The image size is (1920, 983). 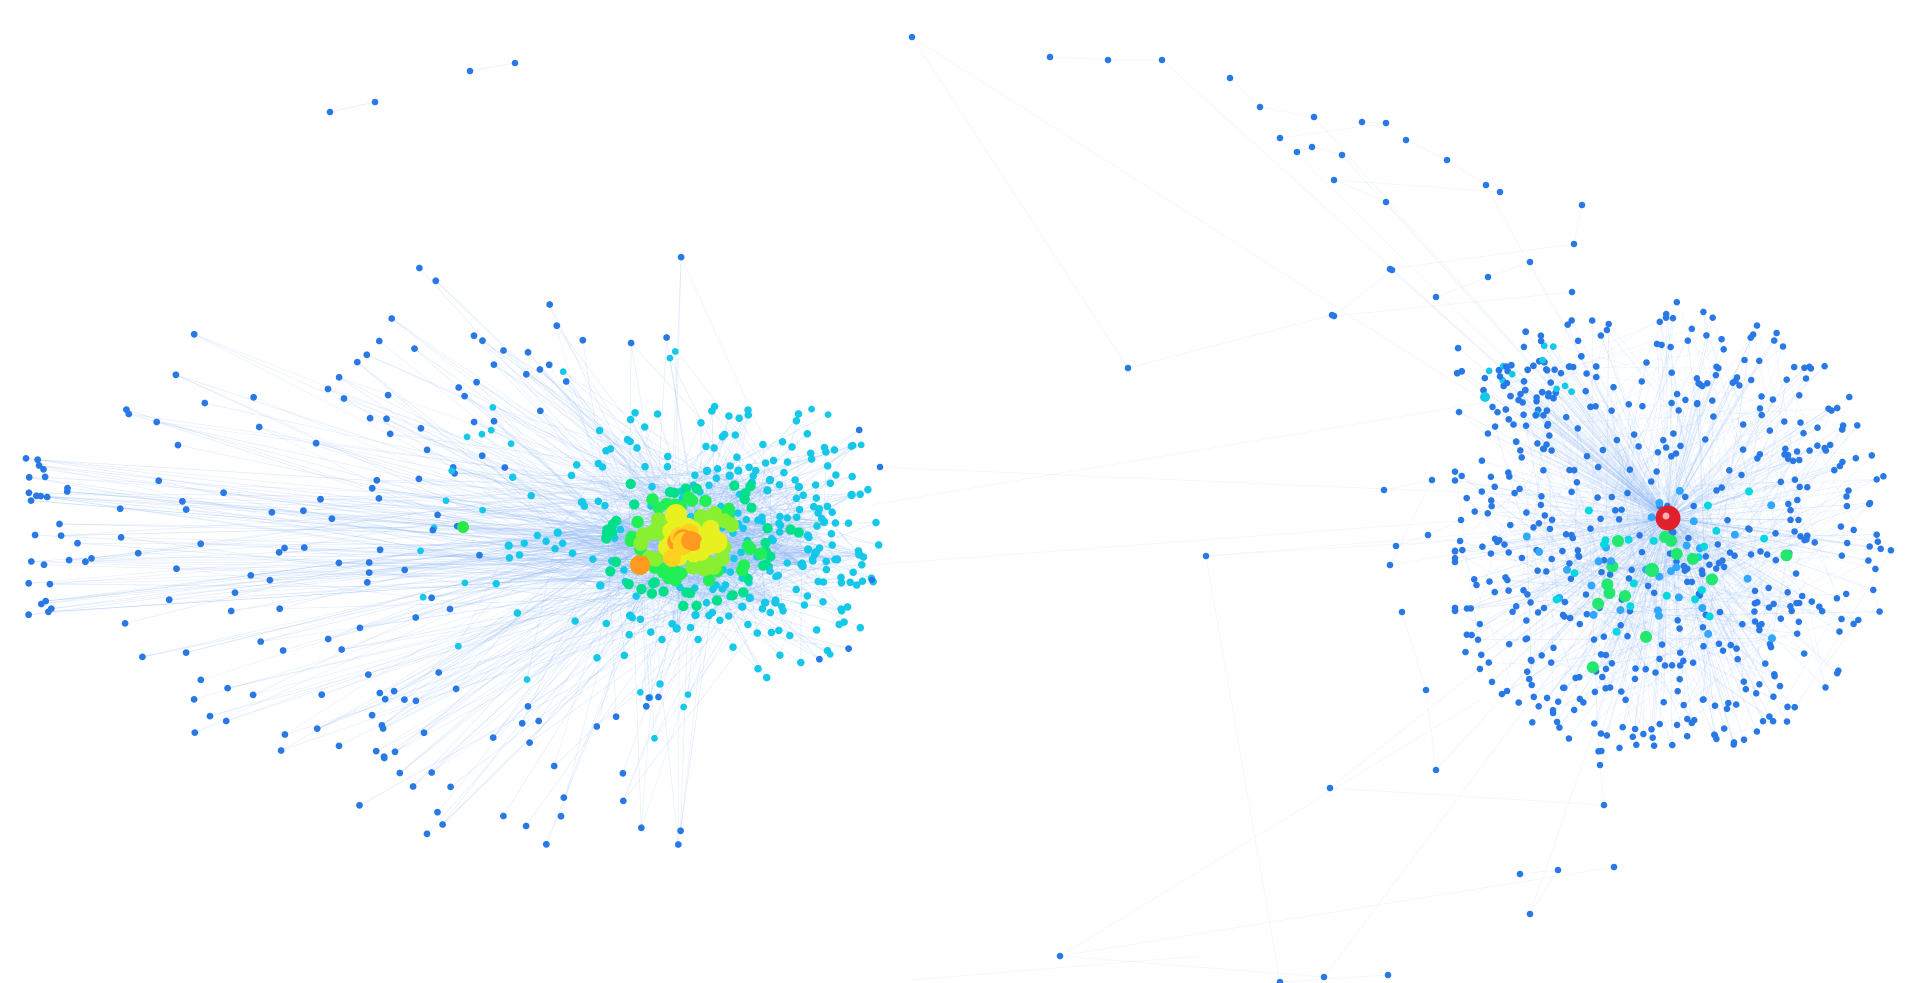 What do you see at coordinates (805, 531) in the screenshot?
I see `left-core-edge` at bounding box center [805, 531].